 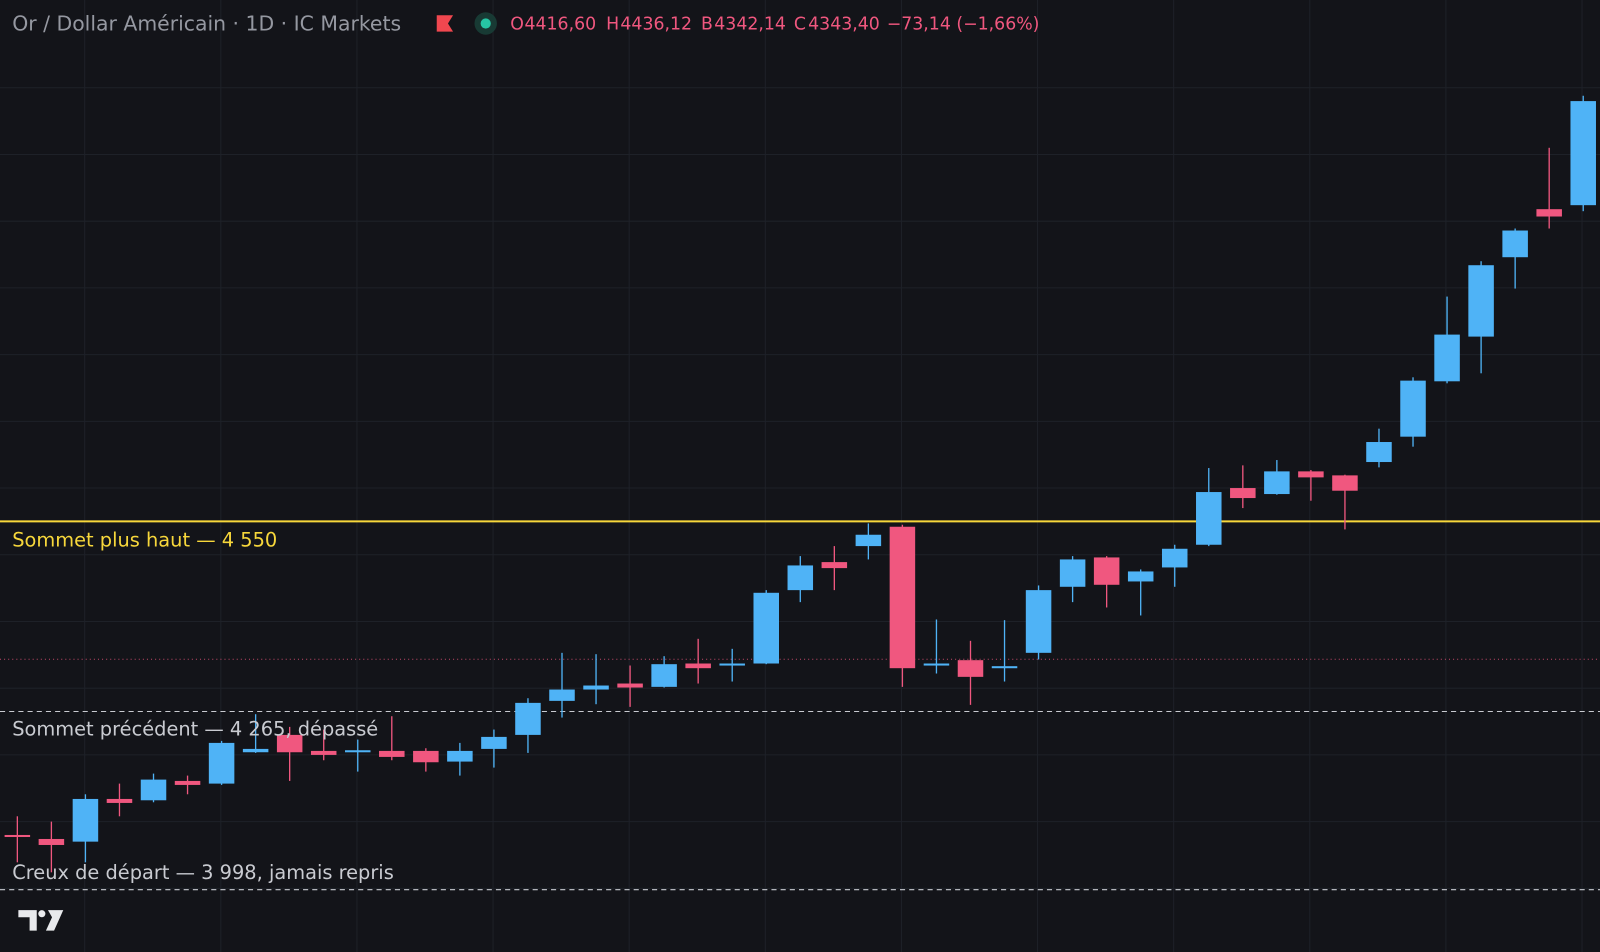 What do you see at coordinates (656, 24) in the screenshot?
I see `ohlc-value: 4436,12` at bounding box center [656, 24].